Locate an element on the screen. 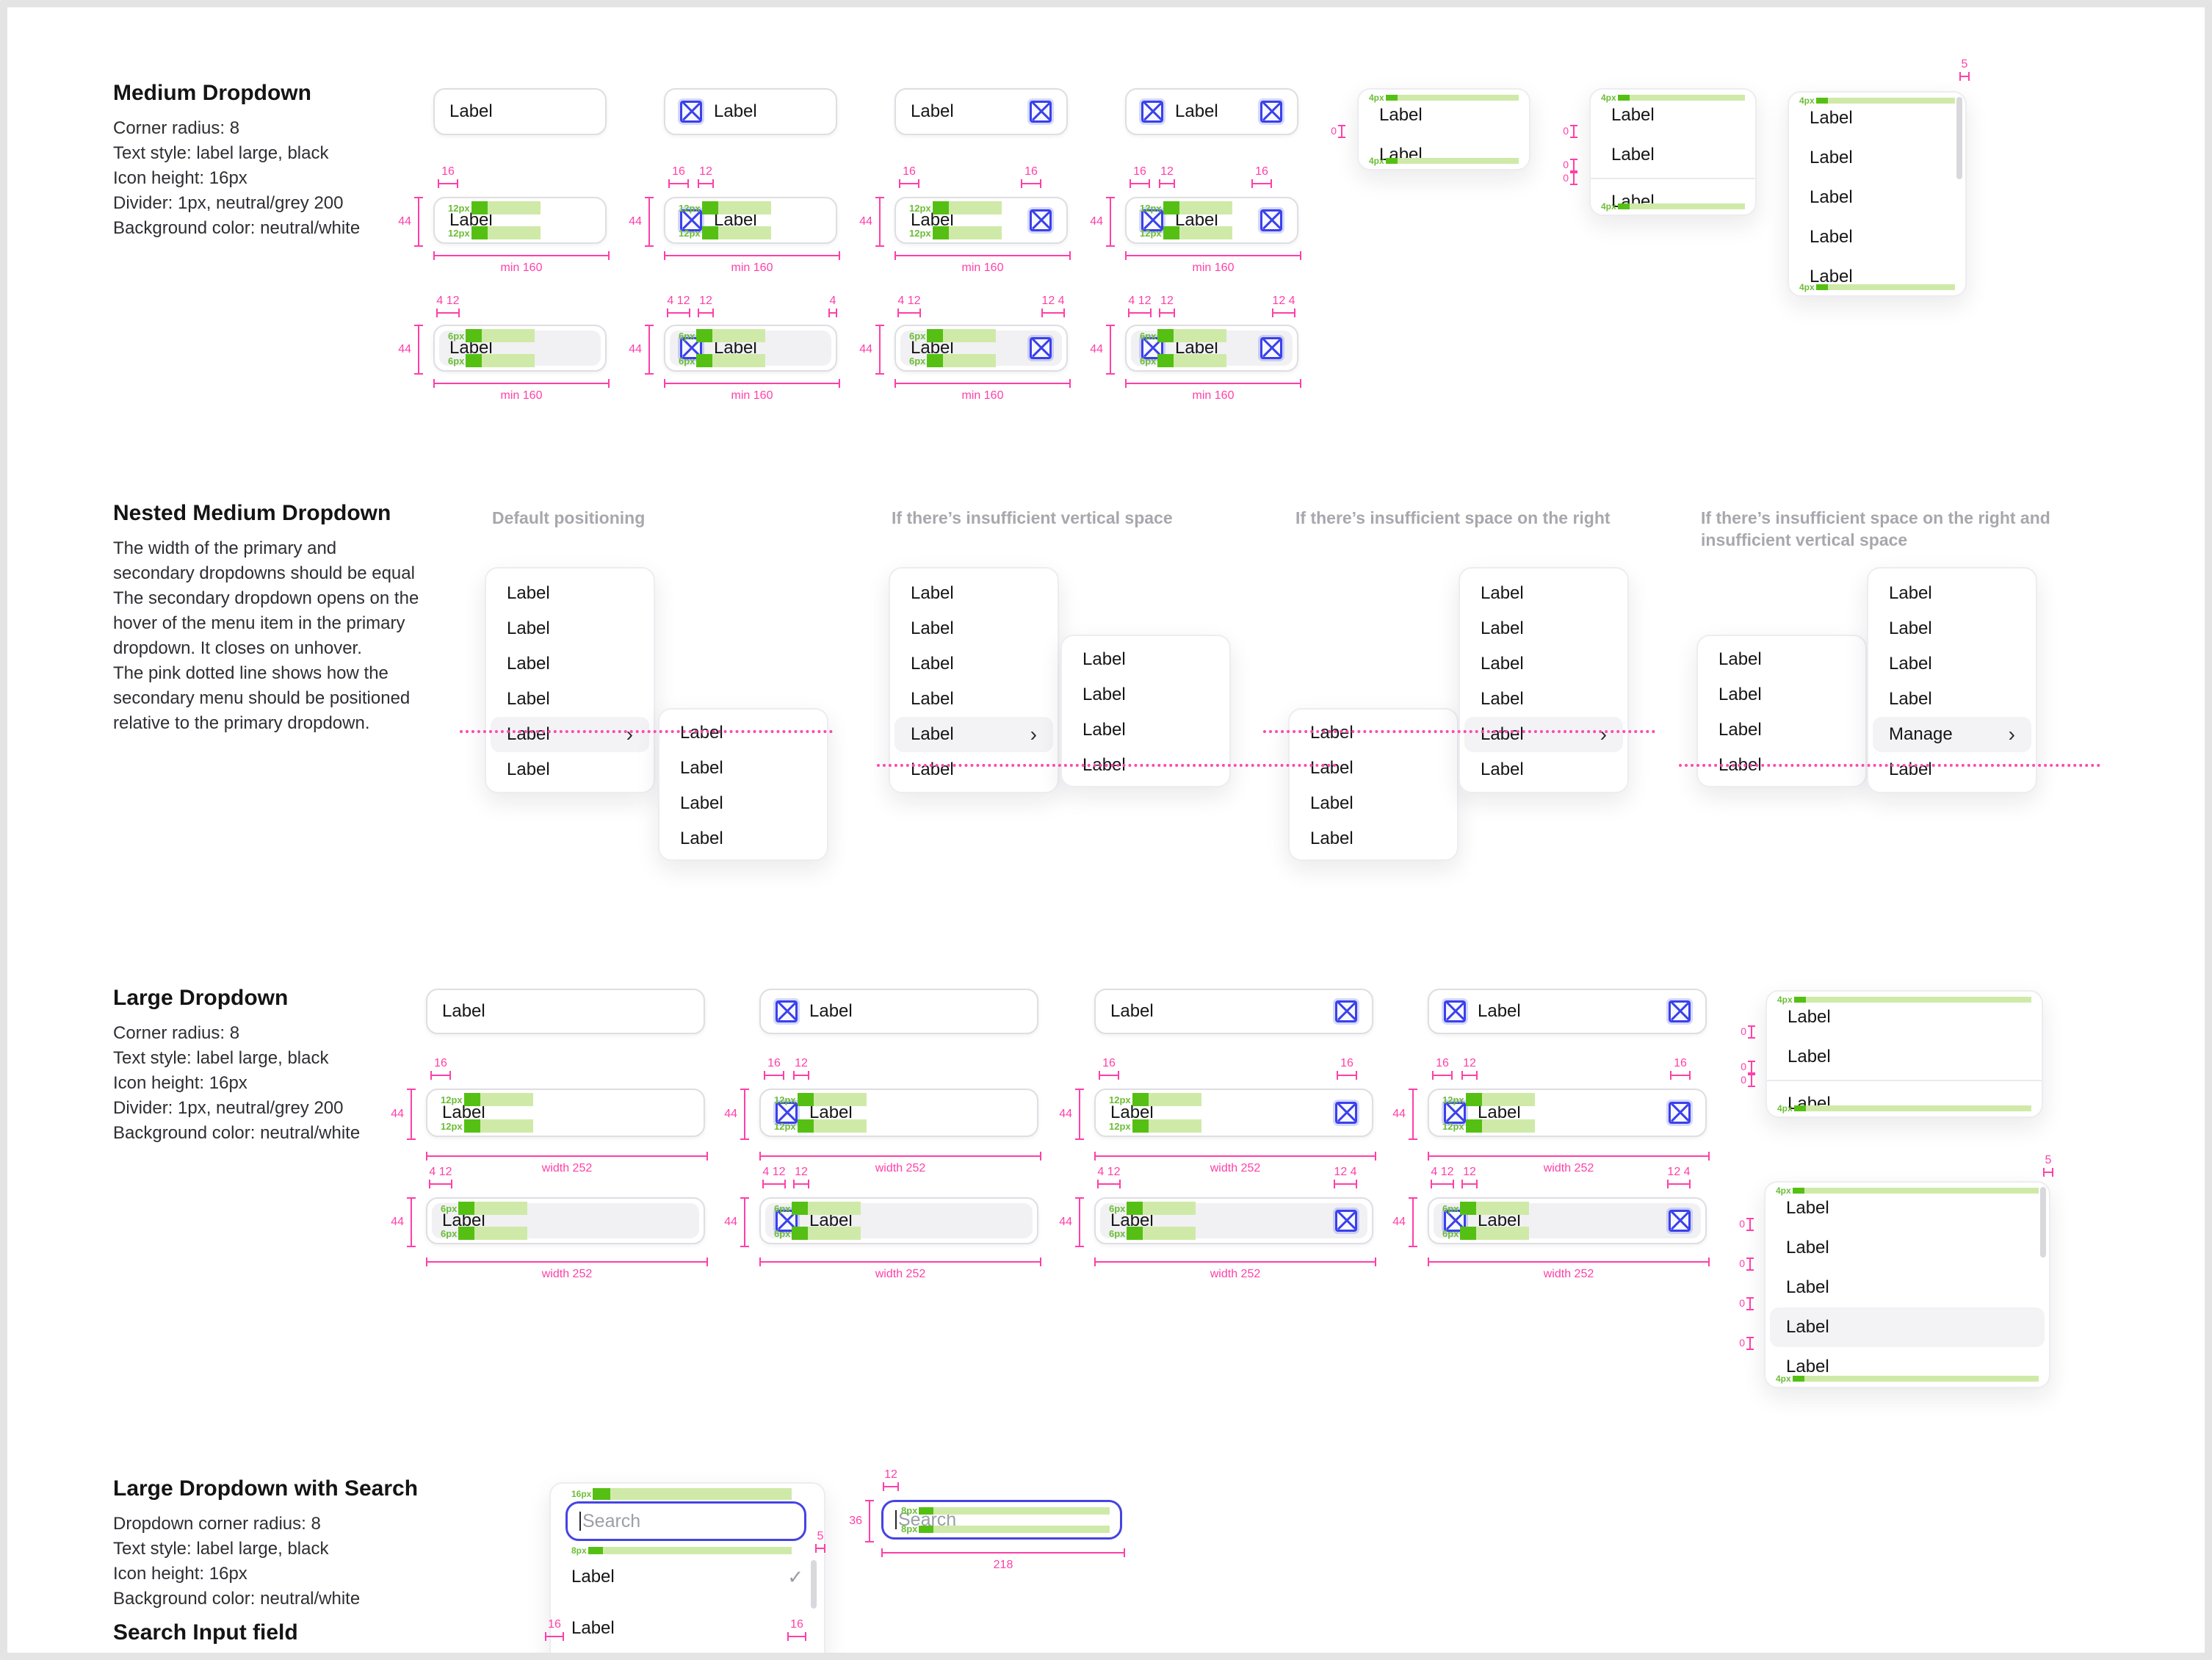 The width and height of the screenshot is (2212, 1660). padding-indicator: 6px is located at coordinates (1184, 335).